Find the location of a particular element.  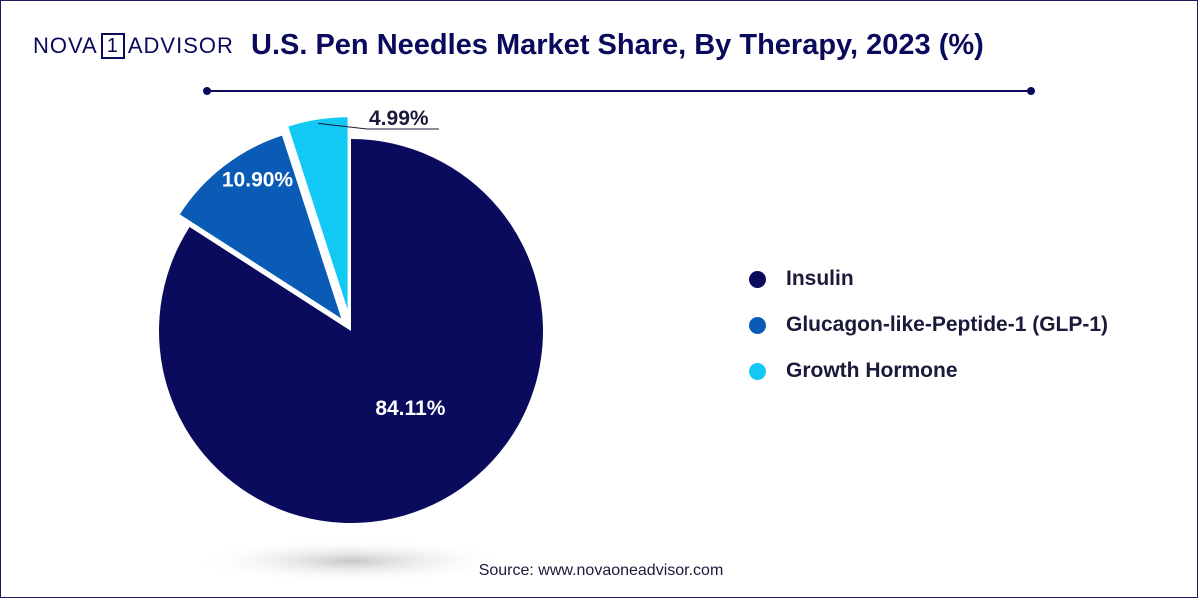

pie-shadow is located at coordinates (351, 561).